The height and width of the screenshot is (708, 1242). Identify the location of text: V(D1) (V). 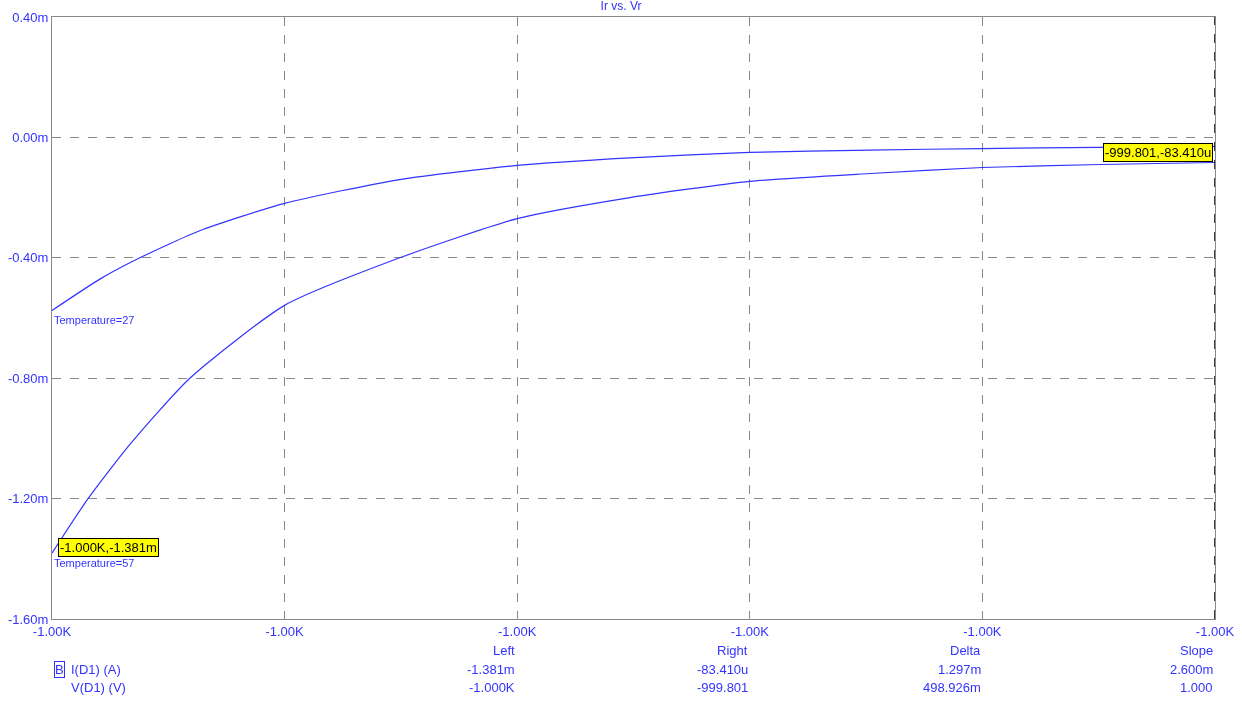
(98, 687).